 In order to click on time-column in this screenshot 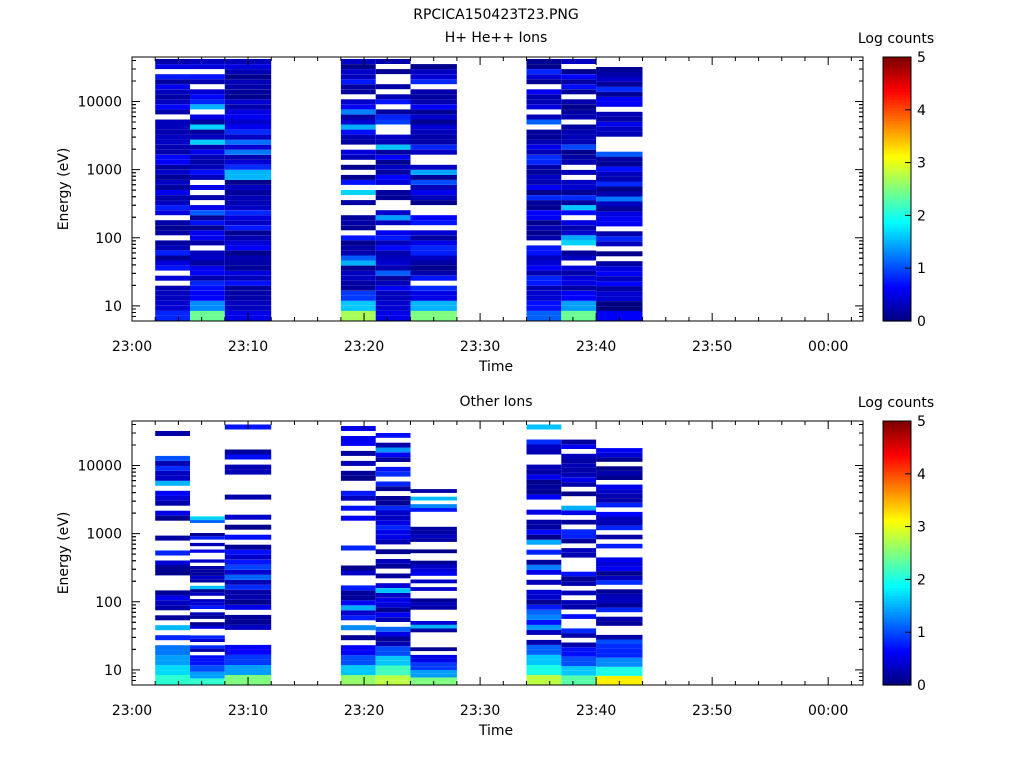, I will do `click(358, 190)`.